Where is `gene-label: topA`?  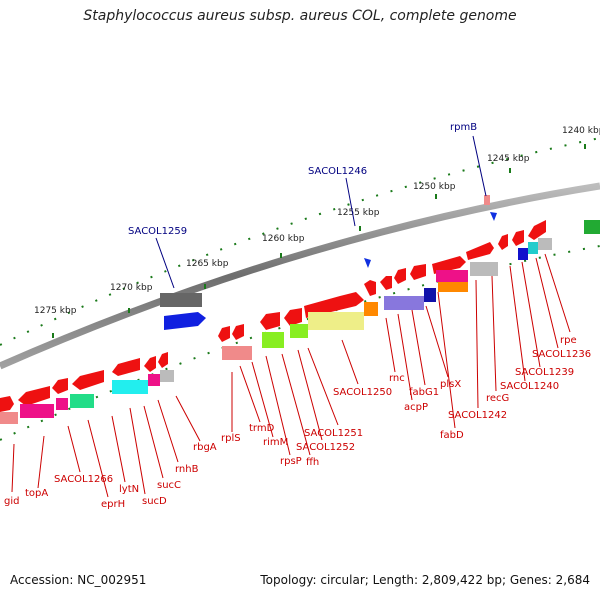 gene-label: topA is located at coordinates (36, 493).